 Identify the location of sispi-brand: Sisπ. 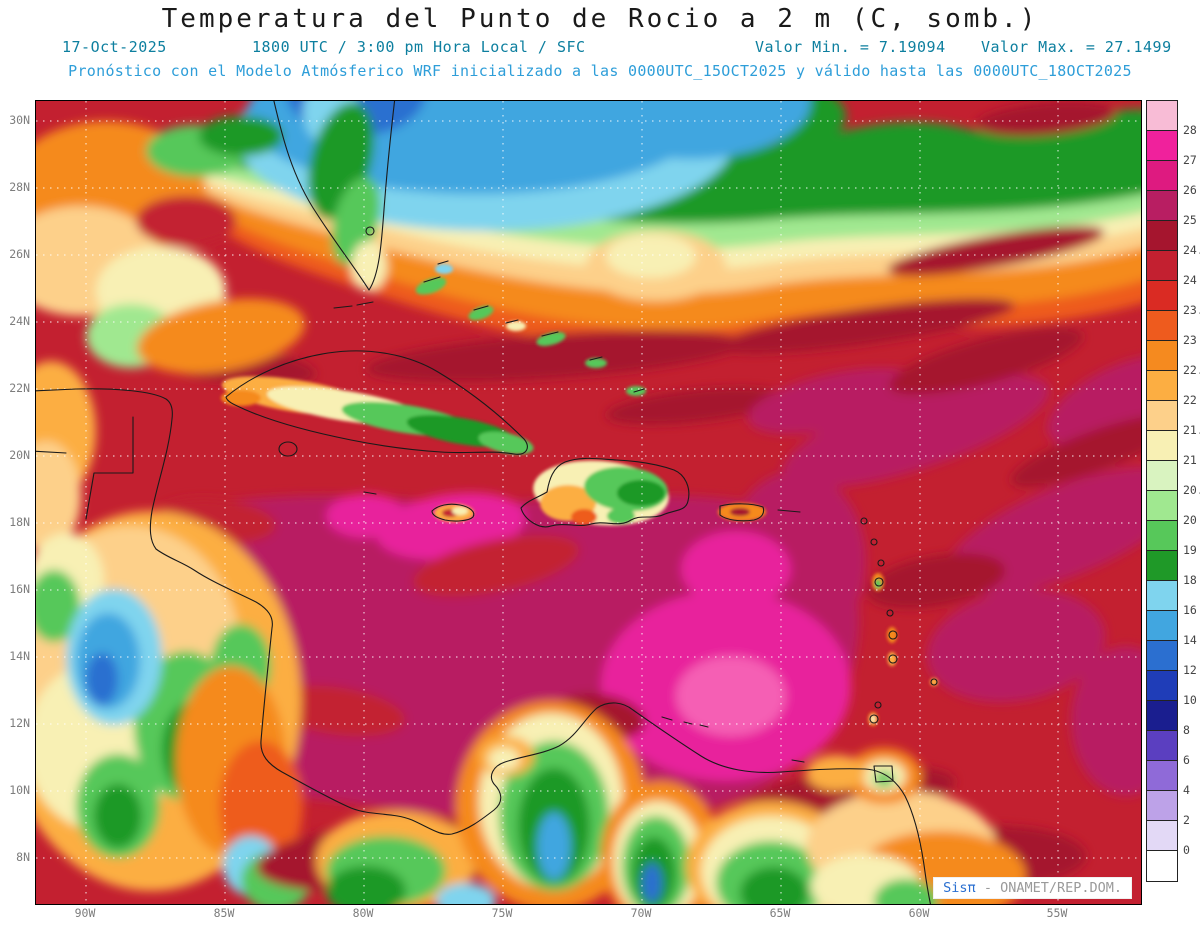
(959, 888).